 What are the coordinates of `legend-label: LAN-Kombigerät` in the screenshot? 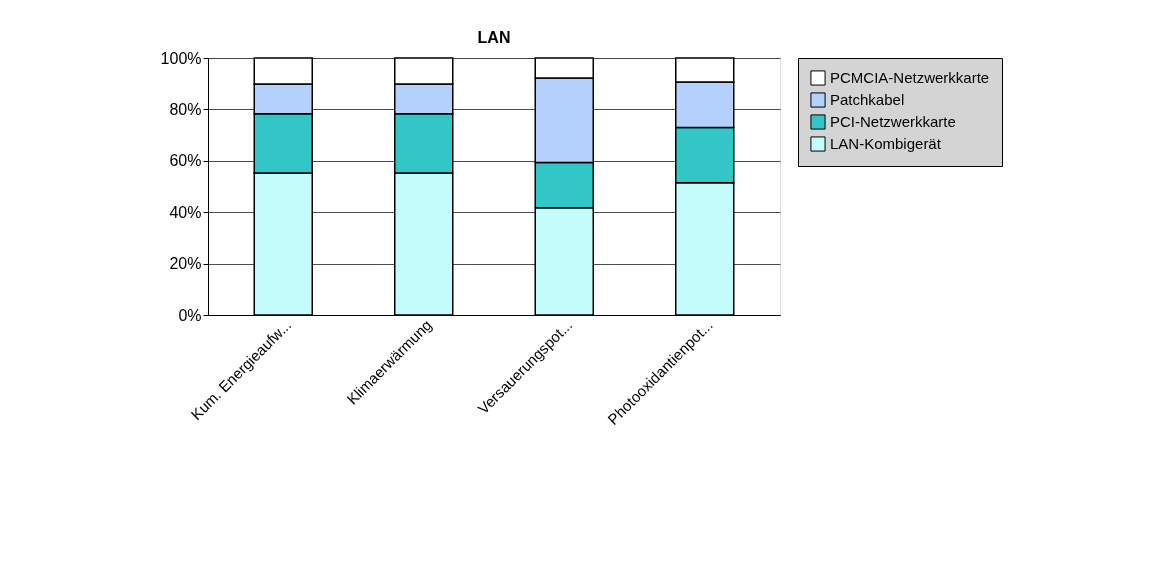 It's located at (886, 143).